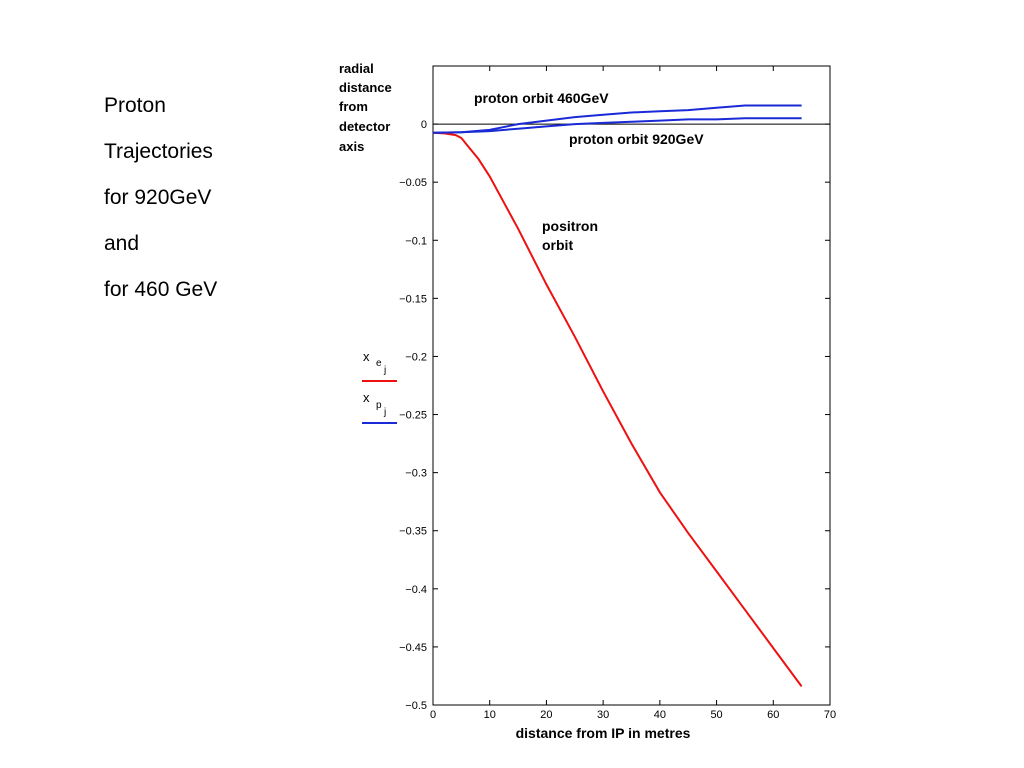  I want to click on y-tick-label: −0.45, so click(413, 648).